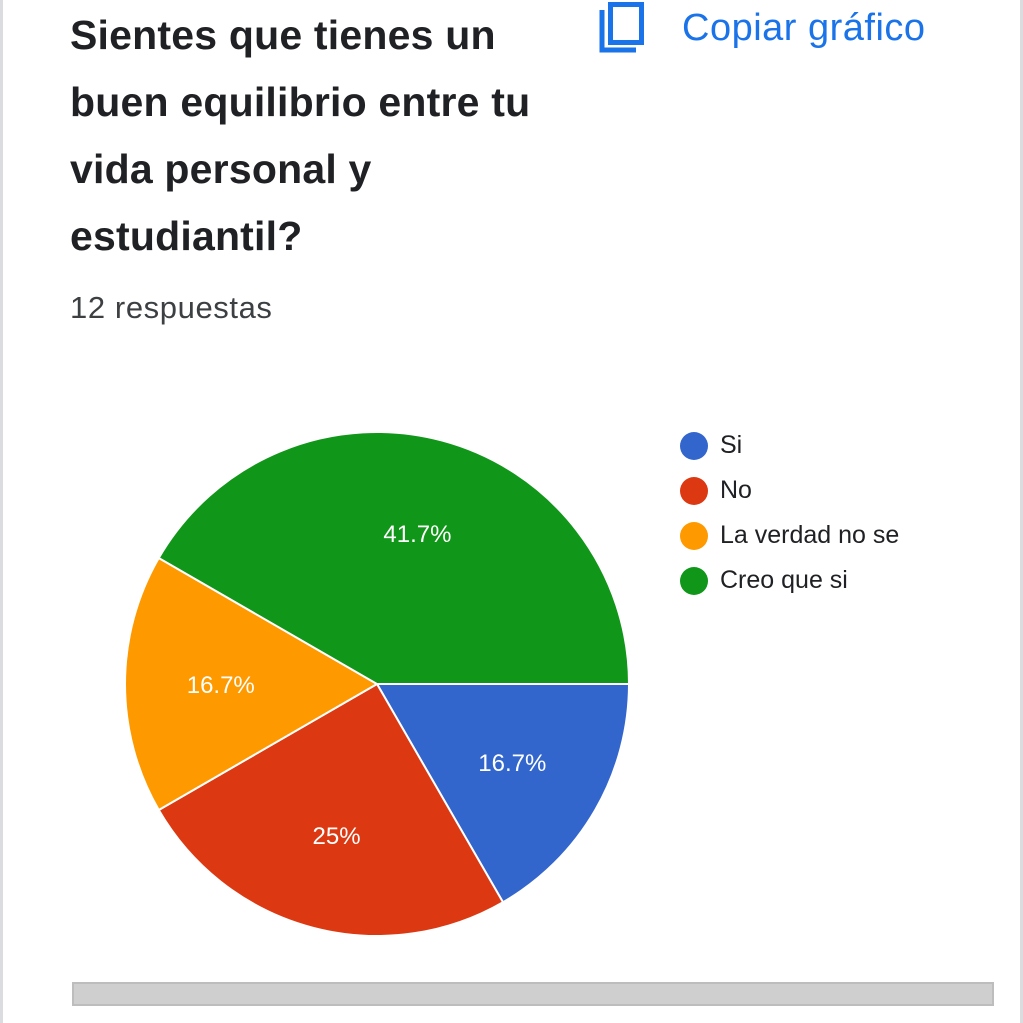 The width and height of the screenshot is (1023, 1023). Describe the element at coordinates (784, 580) in the screenshot. I see `legend-label: Creo que si` at that location.